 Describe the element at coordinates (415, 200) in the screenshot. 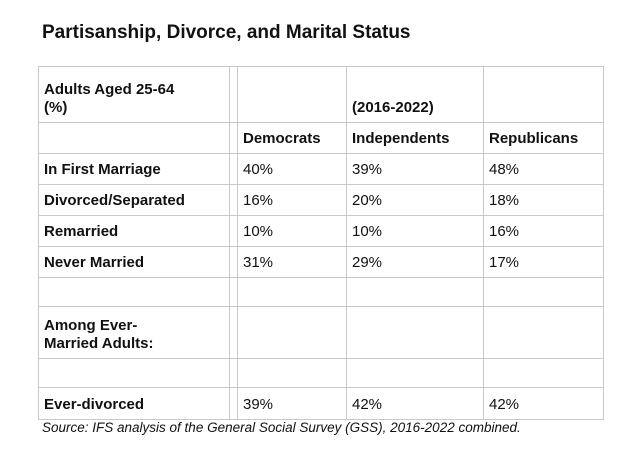

I see `value-cell: 20%` at that location.